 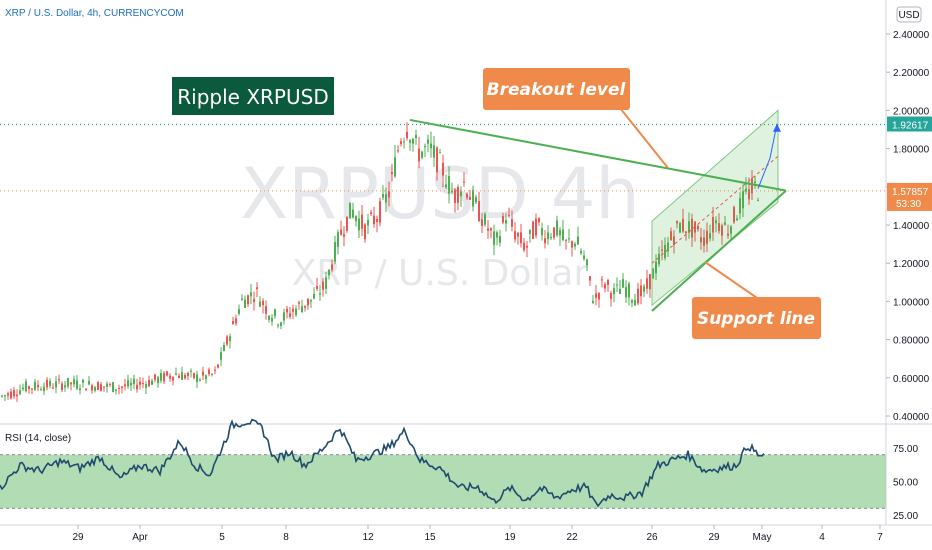 I want to click on time-tick-label: 22, so click(x=572, y=537).